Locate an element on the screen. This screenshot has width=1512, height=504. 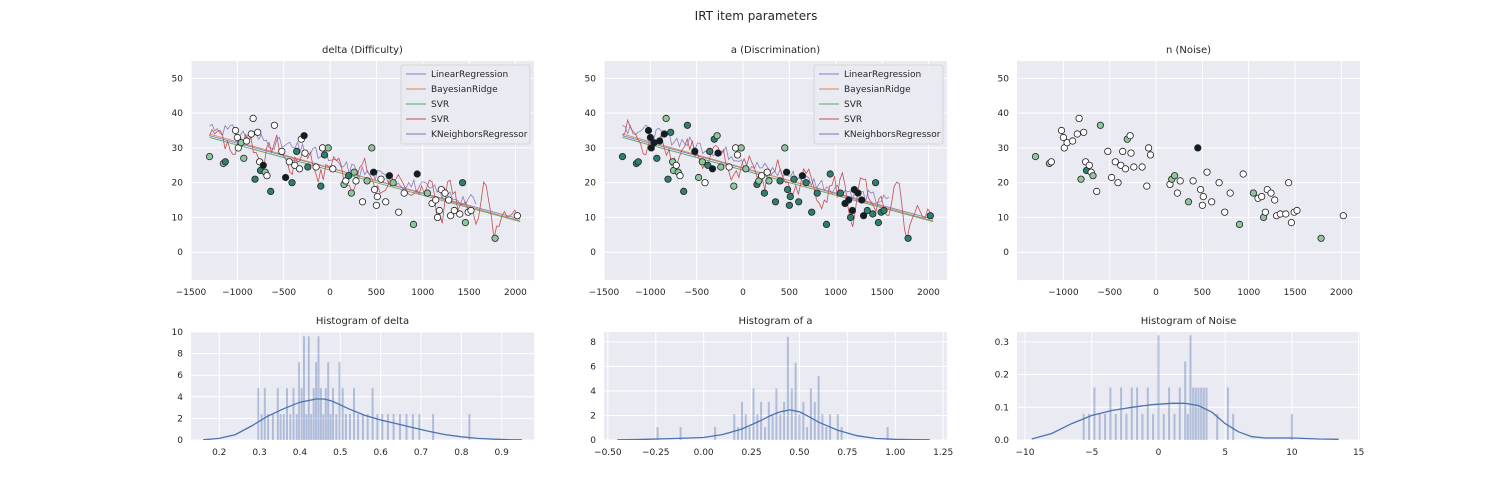
x-tick-label: 0.8 is located at coordinates (461, 453).